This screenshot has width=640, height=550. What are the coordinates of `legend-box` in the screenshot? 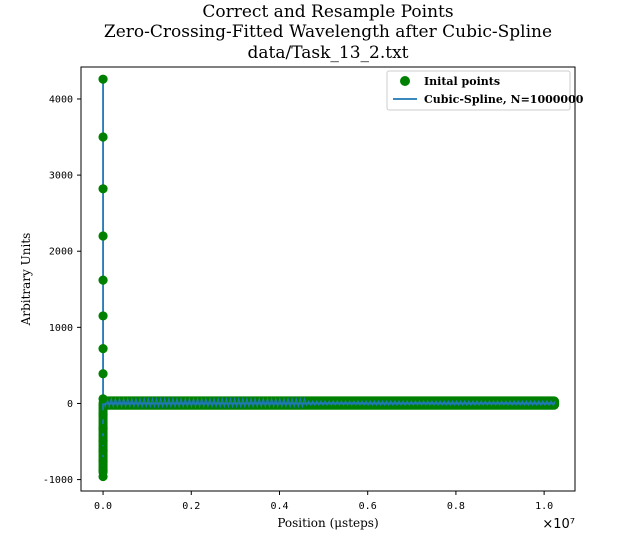 It's located at (478, 90).